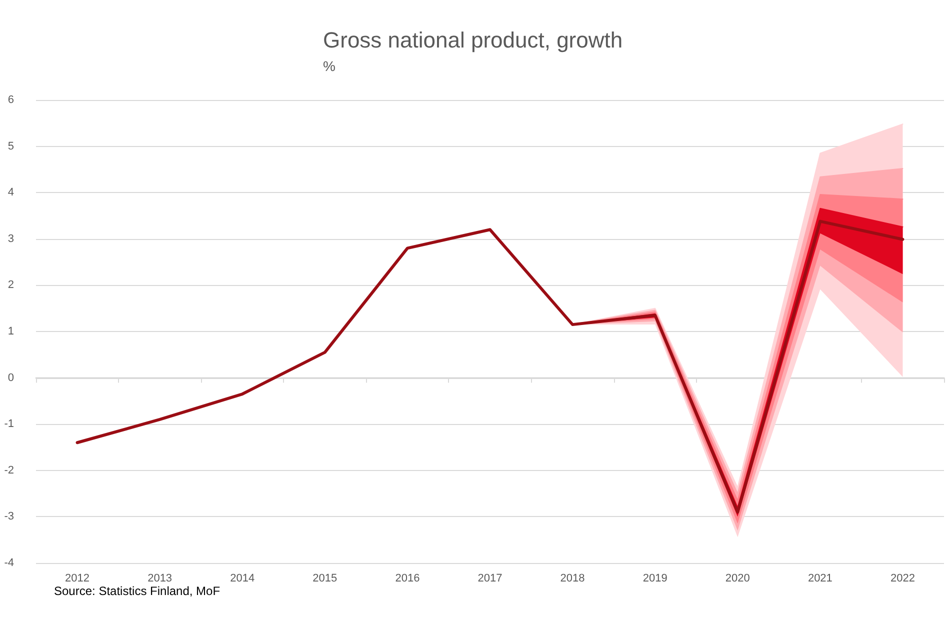 This screenshot has height=627, width=948. I want to click on x-tick-label: 2014, so click(242, 578).